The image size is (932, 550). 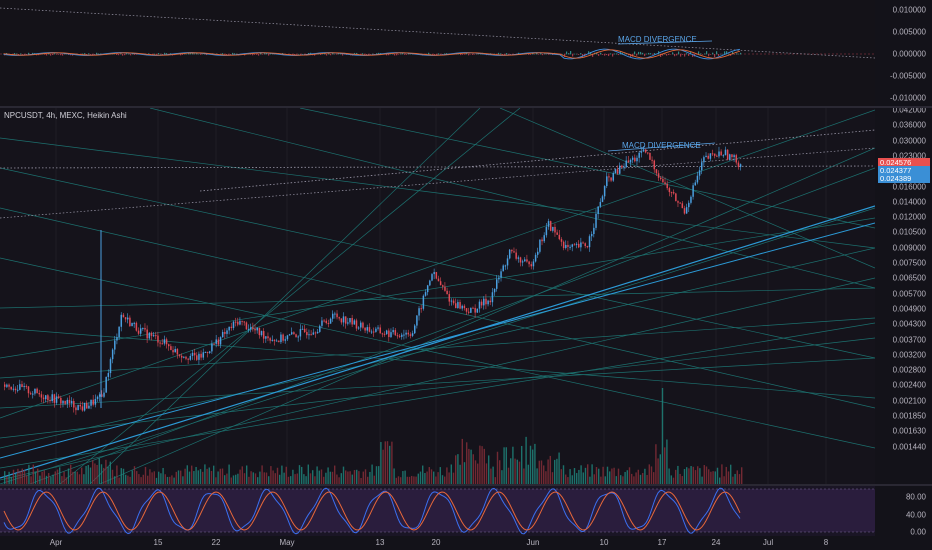 What do you see at coordinates (466, 543) in the screenshot?
I see `time-axis: Apr 15 22 May 13 20 Jun 10 17 24 Jul 8` at bounding box center [466, 543].